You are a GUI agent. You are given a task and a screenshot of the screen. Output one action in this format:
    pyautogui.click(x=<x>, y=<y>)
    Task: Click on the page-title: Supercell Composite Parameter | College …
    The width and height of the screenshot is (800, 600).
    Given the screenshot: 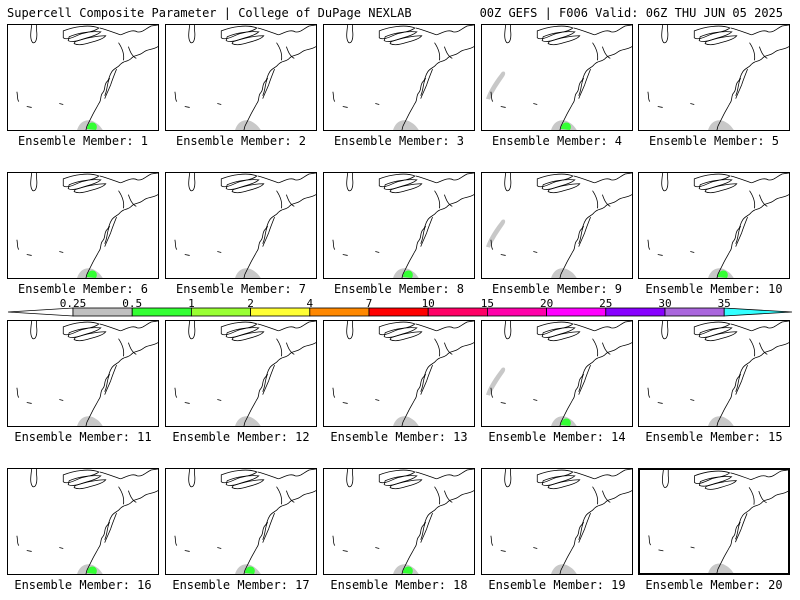 What is the action you would take?
    pyautogui.click(x=209, y=13)
    